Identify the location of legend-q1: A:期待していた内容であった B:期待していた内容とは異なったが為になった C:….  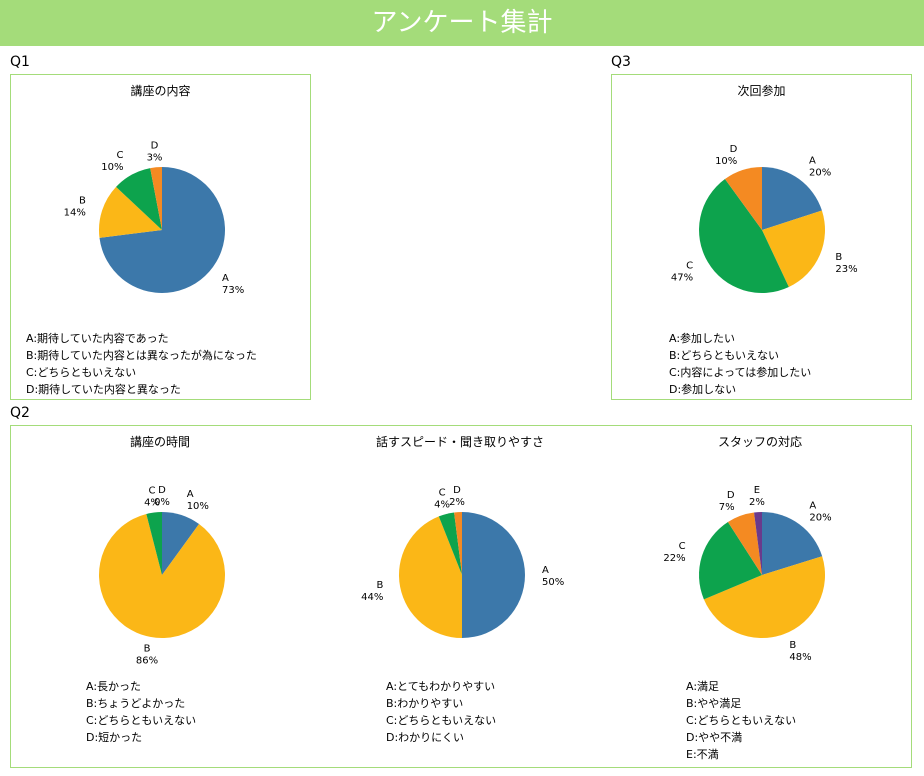
(141, 364).